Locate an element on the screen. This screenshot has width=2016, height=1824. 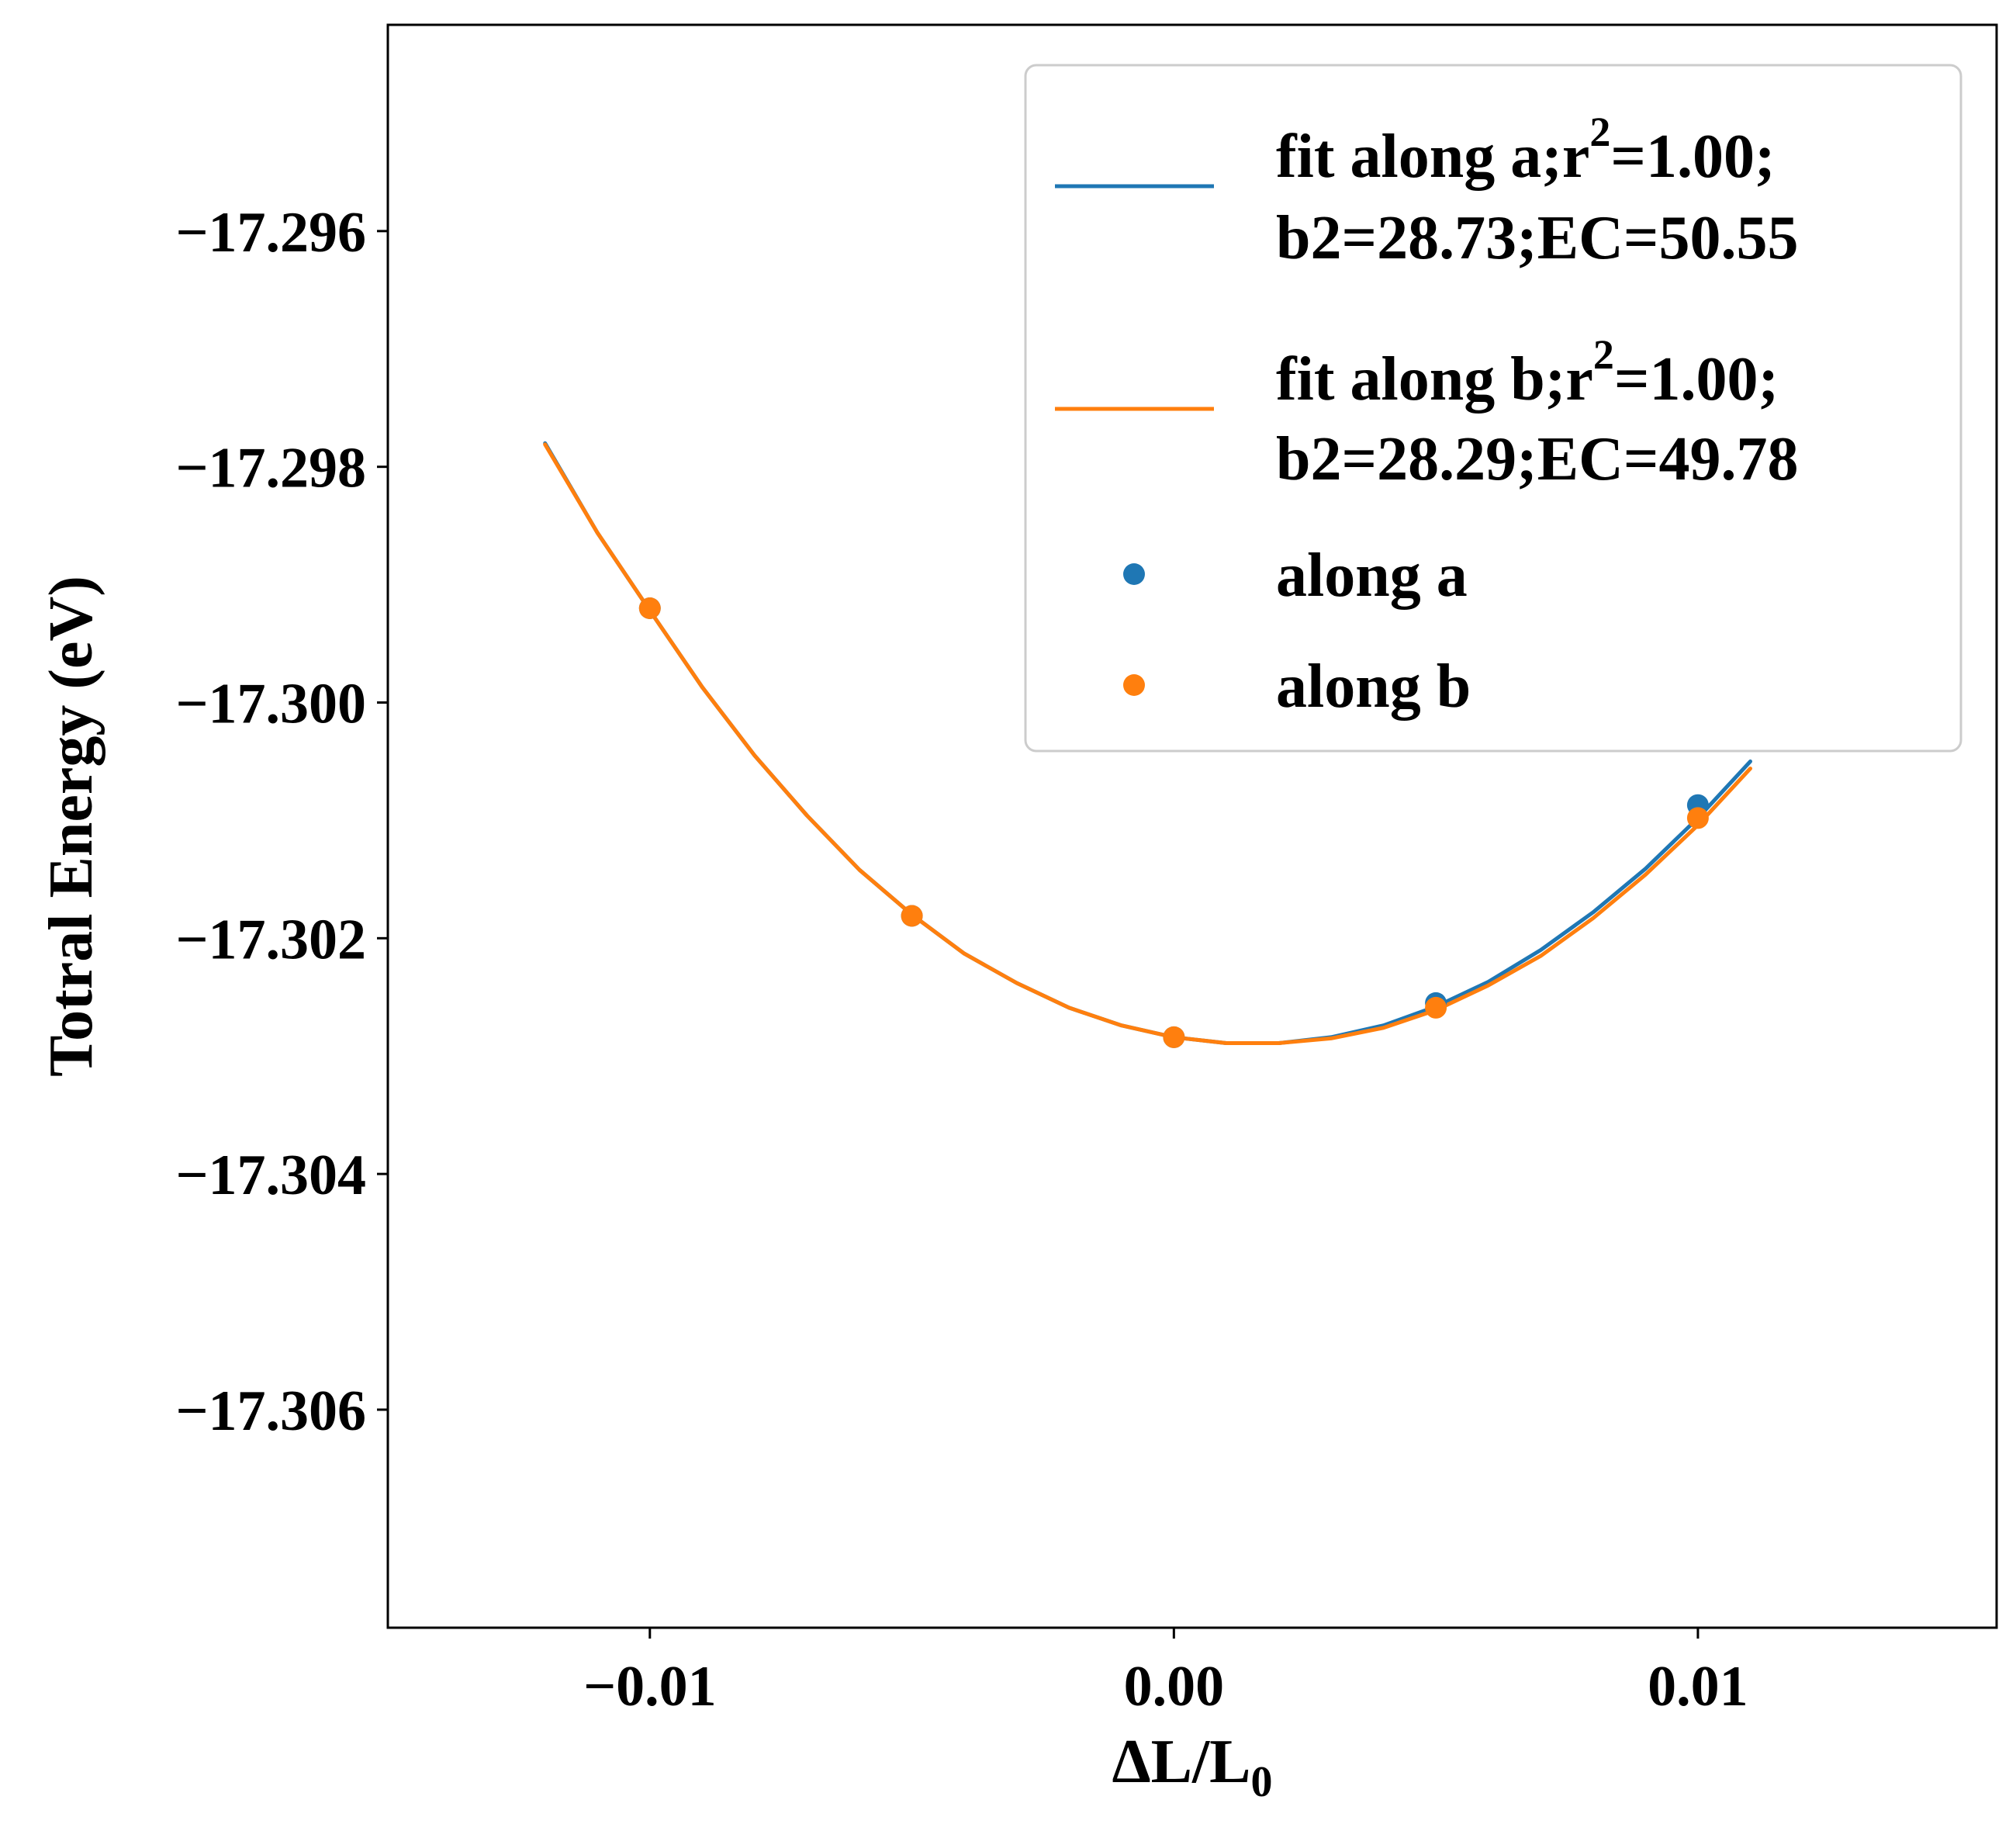
legend-label-fit-b-line2: b2=28.29;EC=49.78 is located at coordinates (1537, 459).